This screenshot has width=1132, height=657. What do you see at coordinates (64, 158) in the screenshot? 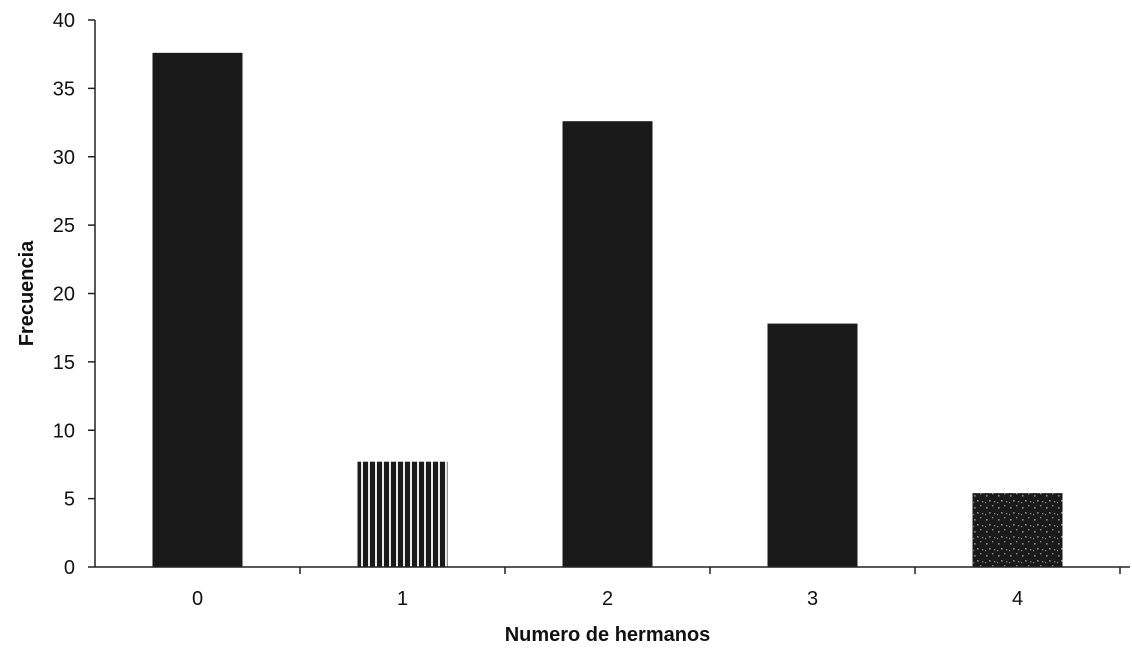
I see `y-tick-label: 30` at bounding box center [64, 158].